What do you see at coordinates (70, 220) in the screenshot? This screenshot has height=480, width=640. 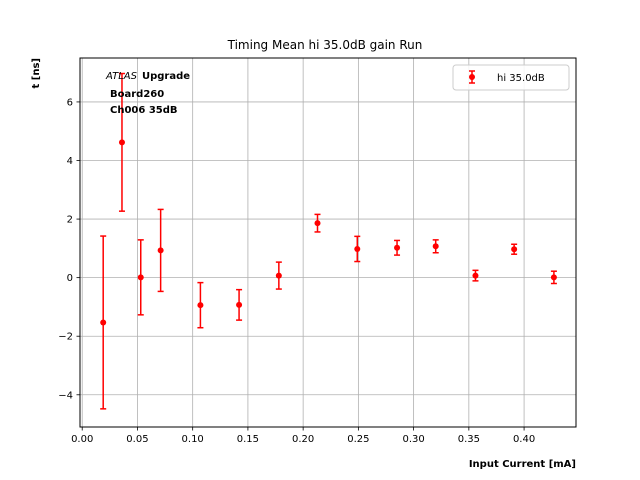 I see `y-tick-label: 2` at bounding box center [70, 220].